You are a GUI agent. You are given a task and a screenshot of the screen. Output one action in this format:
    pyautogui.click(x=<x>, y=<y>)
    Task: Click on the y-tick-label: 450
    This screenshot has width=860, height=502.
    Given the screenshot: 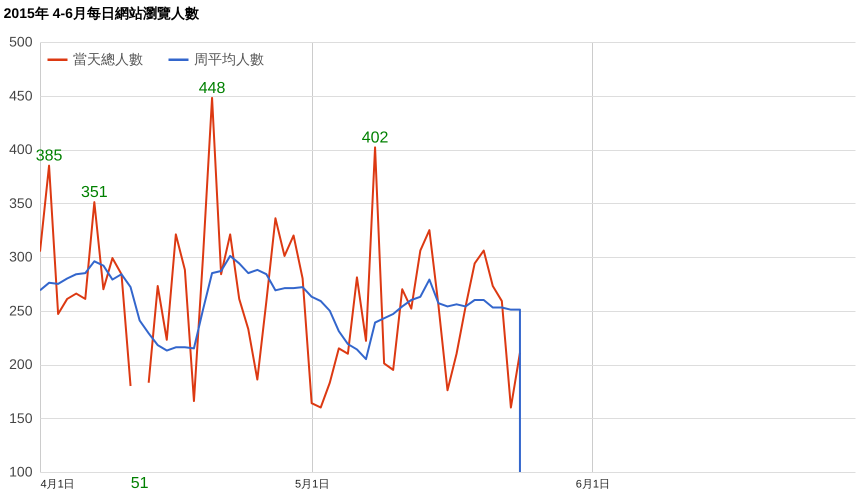 What is the action you would take?
    pyautogui.click(x=21, y=95)
    